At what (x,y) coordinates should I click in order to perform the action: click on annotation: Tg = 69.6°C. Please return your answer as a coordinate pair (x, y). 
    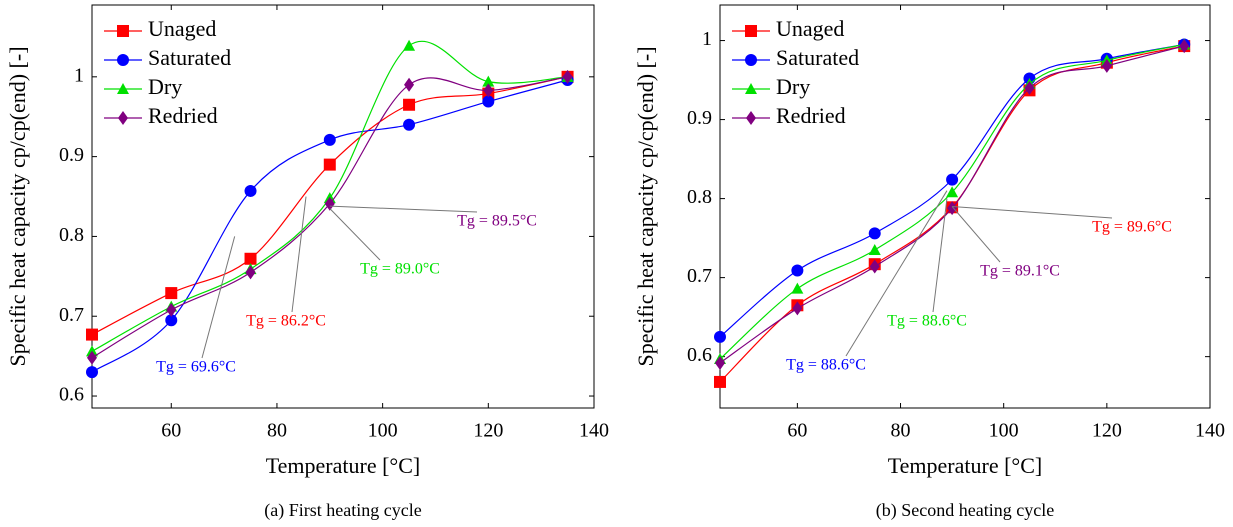
    Looking at the image, I should click on (196, 367).